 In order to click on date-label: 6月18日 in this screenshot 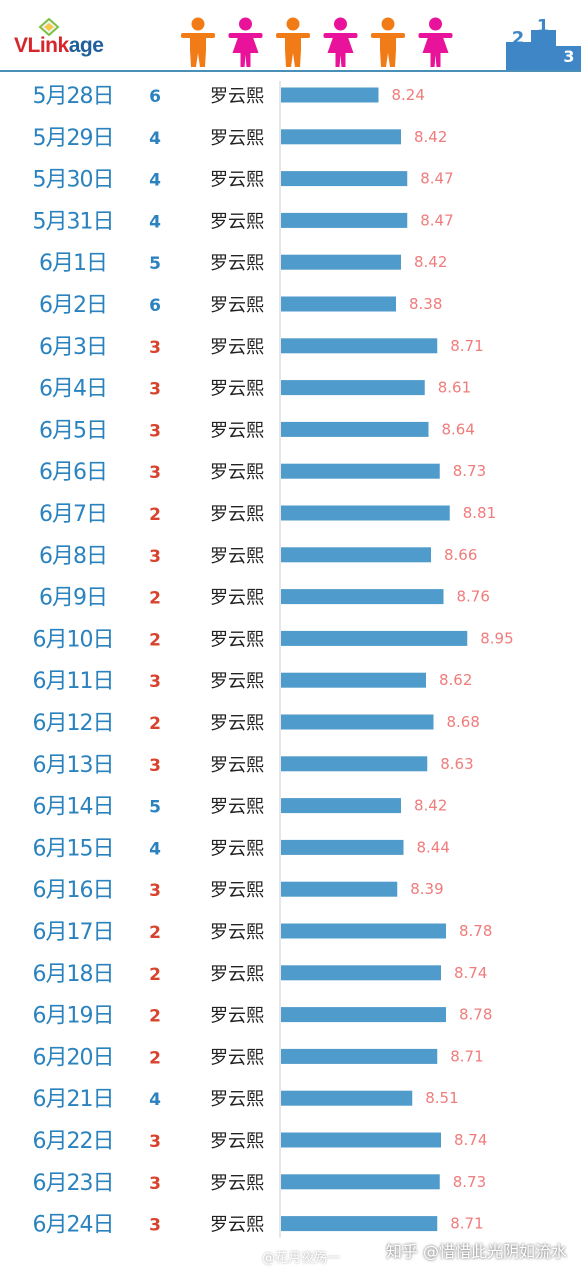, I will do `click(73, 974)`.